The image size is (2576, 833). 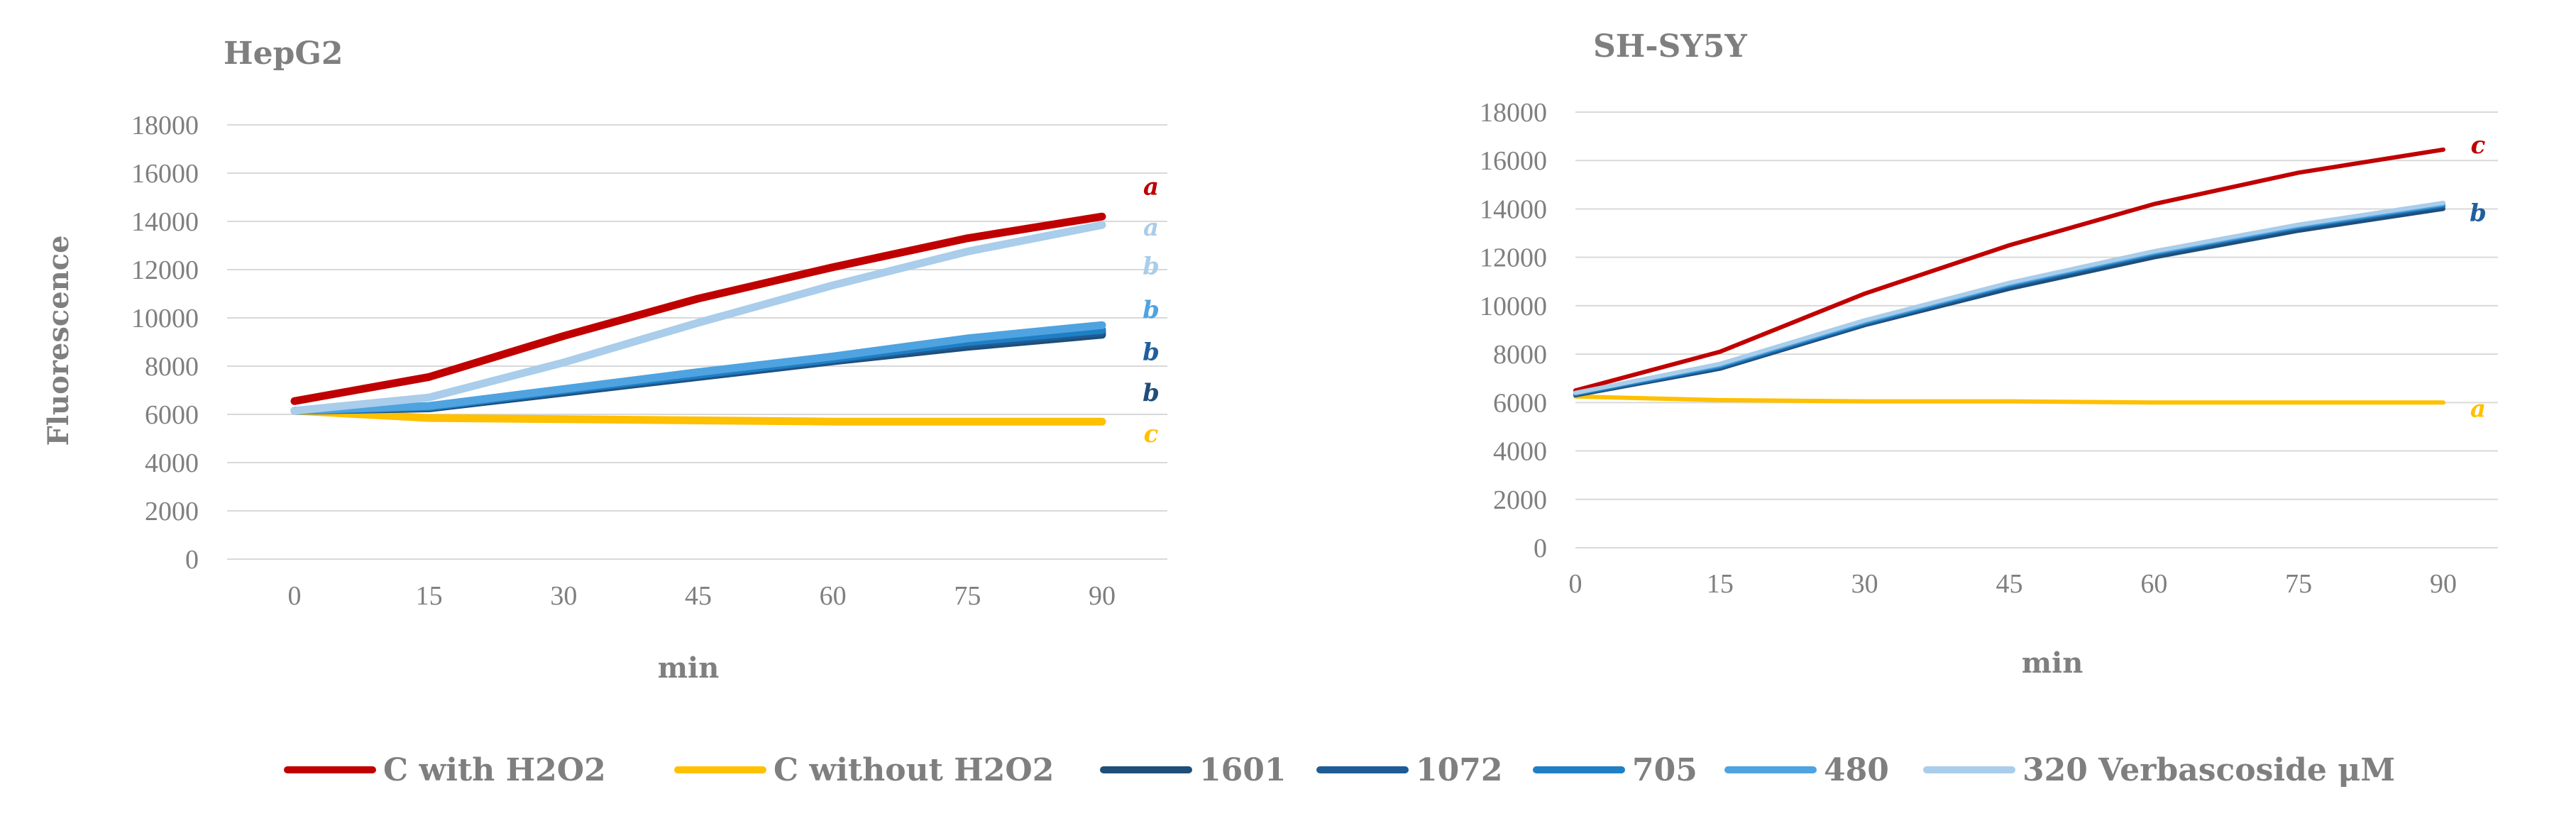 I want to click on legend-label: 705, so click(x=1664, y=770).